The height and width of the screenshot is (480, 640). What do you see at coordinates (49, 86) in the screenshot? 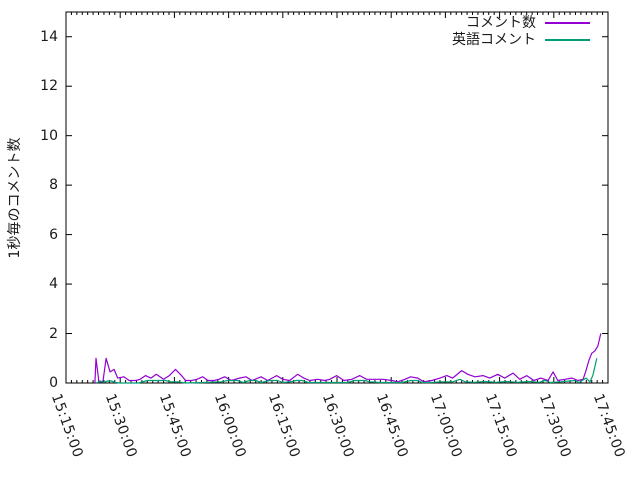
I see `y-tick-label: 12` at bounding box center [49, 86].